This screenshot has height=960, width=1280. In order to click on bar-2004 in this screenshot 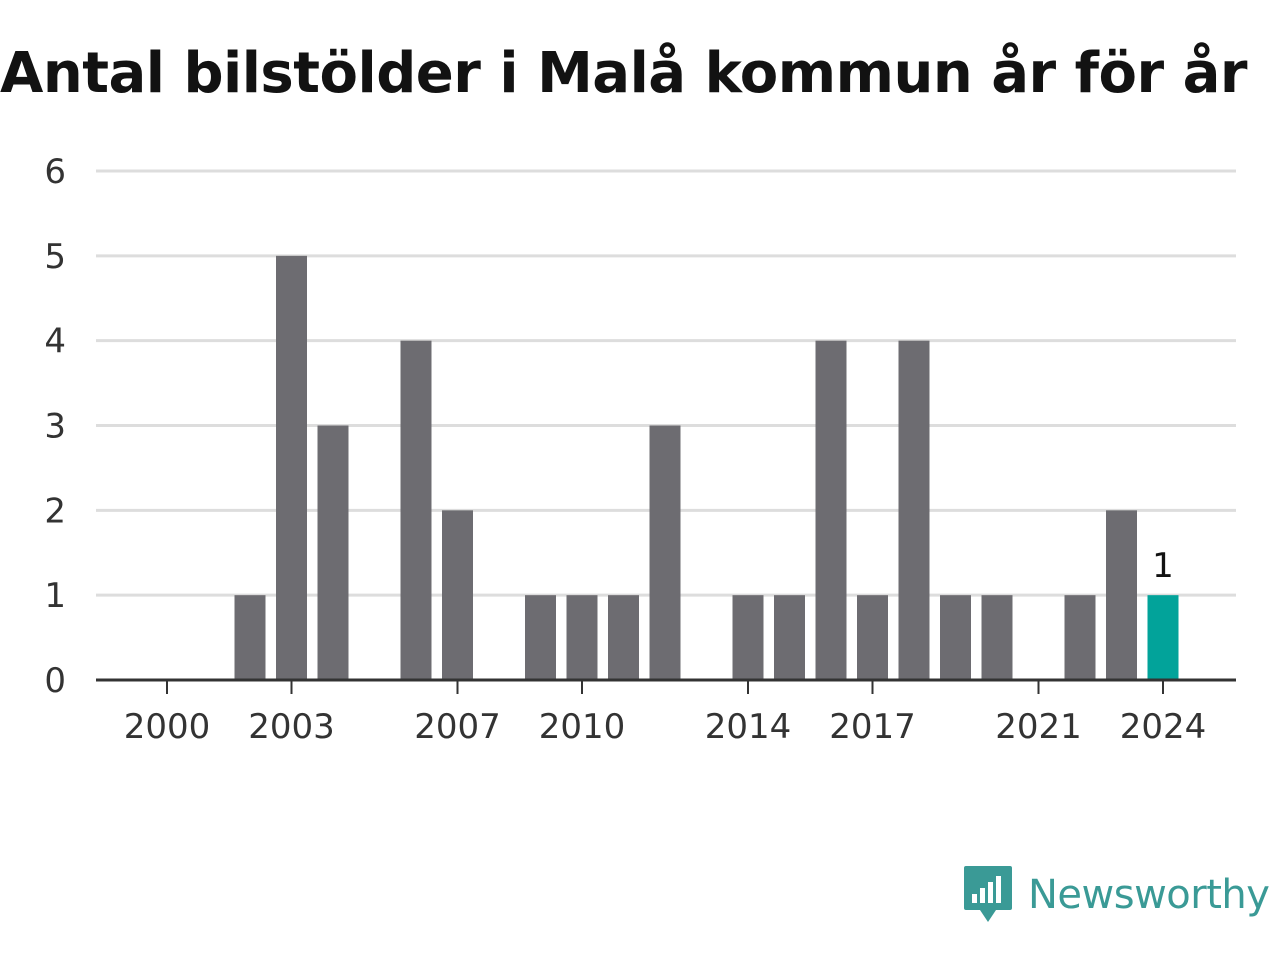, I will do `click(333, 552)`.